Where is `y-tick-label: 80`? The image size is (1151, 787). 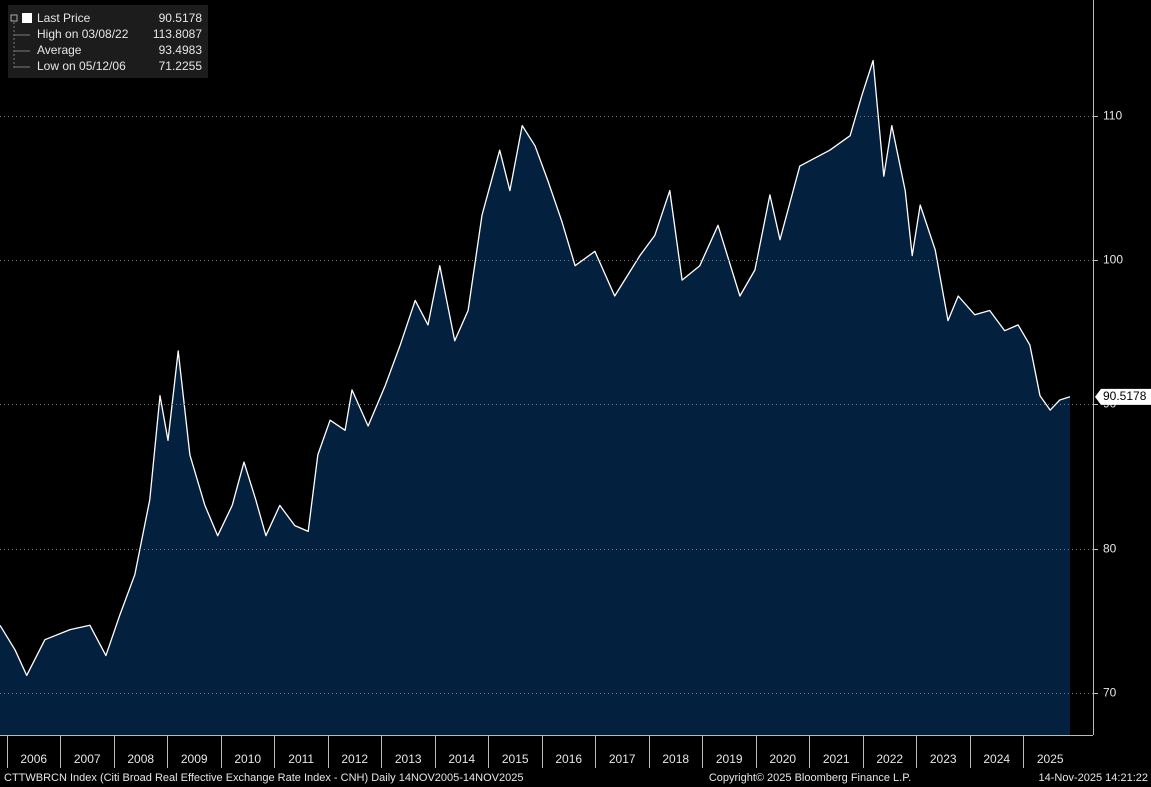 y-tick-label: 80 is located at coordinates (1110, 549).